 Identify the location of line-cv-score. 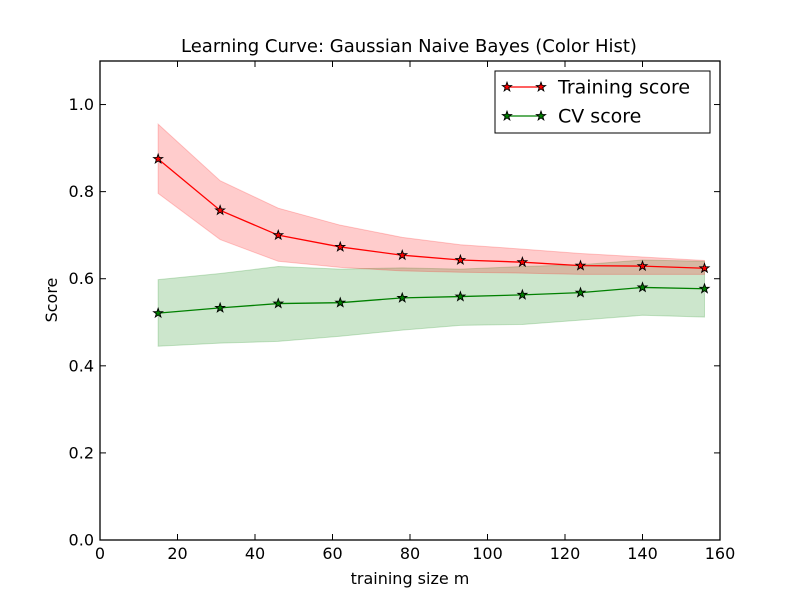
(431, 300).